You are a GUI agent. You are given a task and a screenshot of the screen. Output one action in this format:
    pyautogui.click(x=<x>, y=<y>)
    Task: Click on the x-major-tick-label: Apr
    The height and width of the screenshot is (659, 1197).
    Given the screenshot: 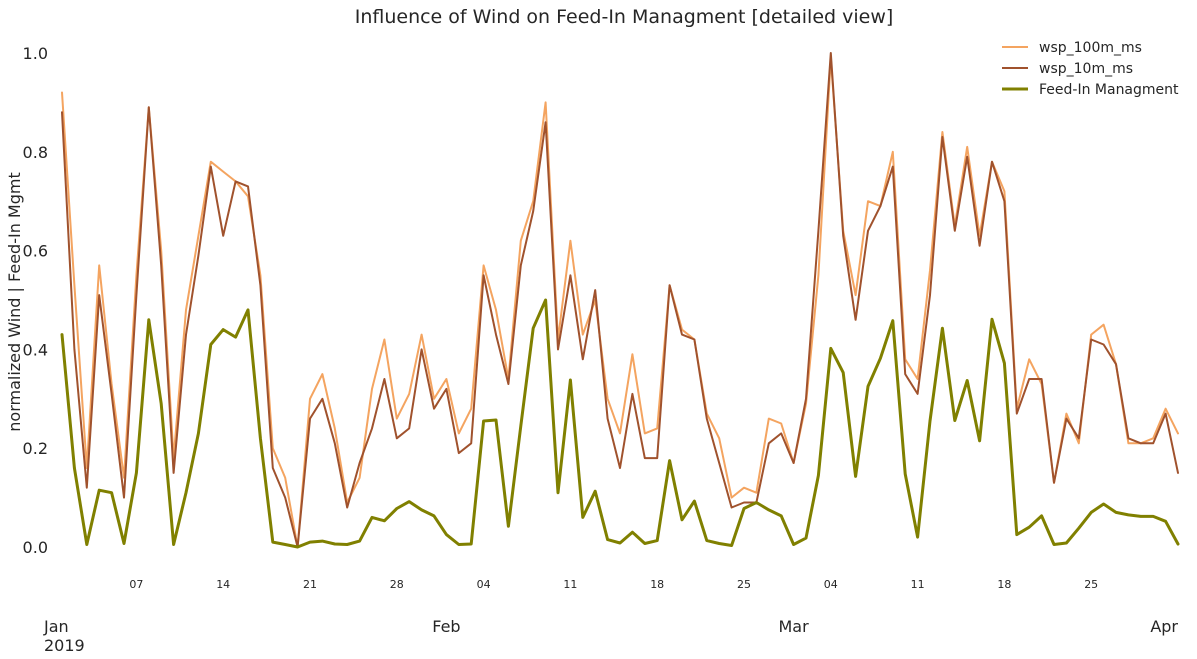 What is the action you would take?
    pyautogui.click(x=1164, y=626)
    